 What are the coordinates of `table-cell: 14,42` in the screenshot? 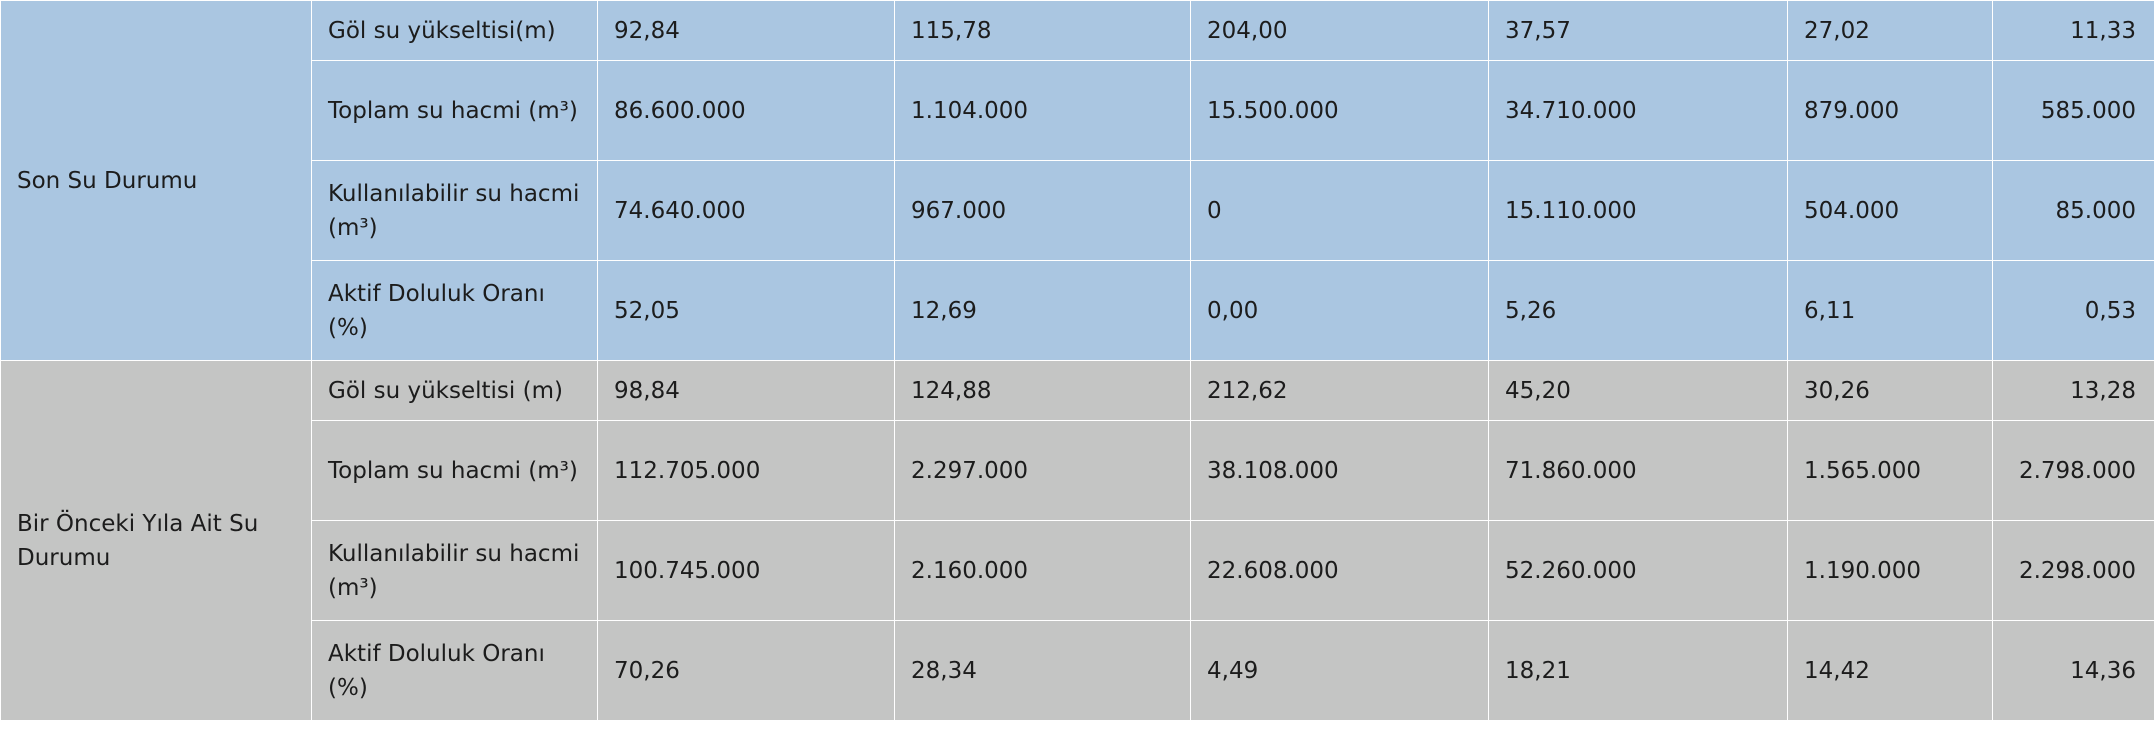 It's located at (1890, 670).